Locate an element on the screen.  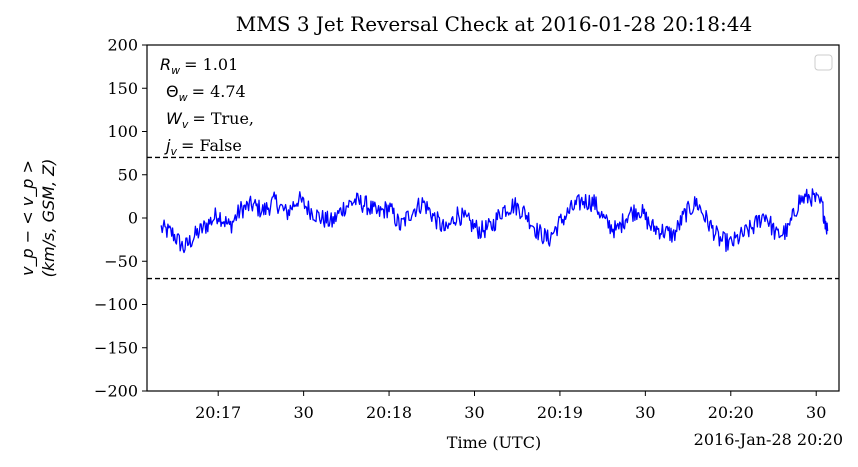
x-axis: 20:17 30 20:18 30 20:19 30 20:20 30 is located at coordinates (510, 406).